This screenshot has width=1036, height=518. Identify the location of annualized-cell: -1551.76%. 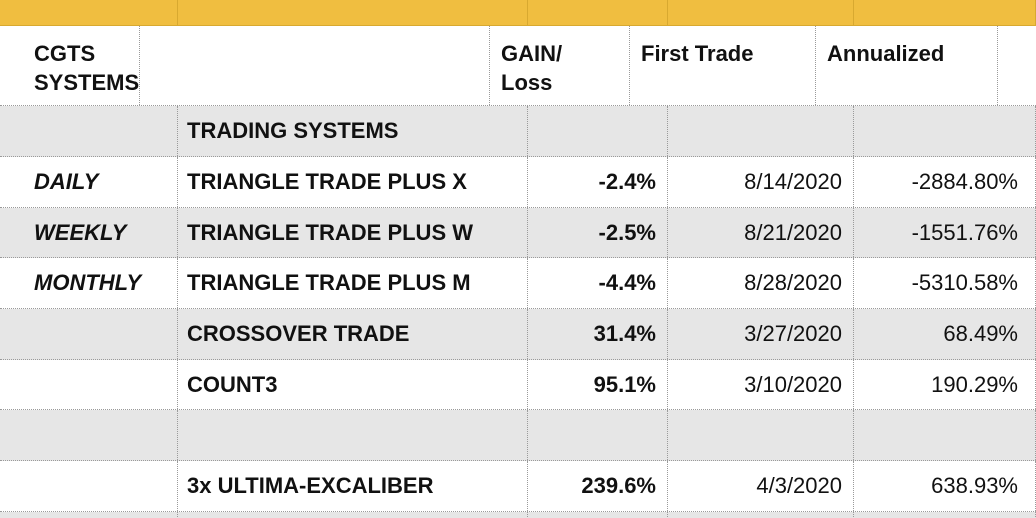
(945, 232).